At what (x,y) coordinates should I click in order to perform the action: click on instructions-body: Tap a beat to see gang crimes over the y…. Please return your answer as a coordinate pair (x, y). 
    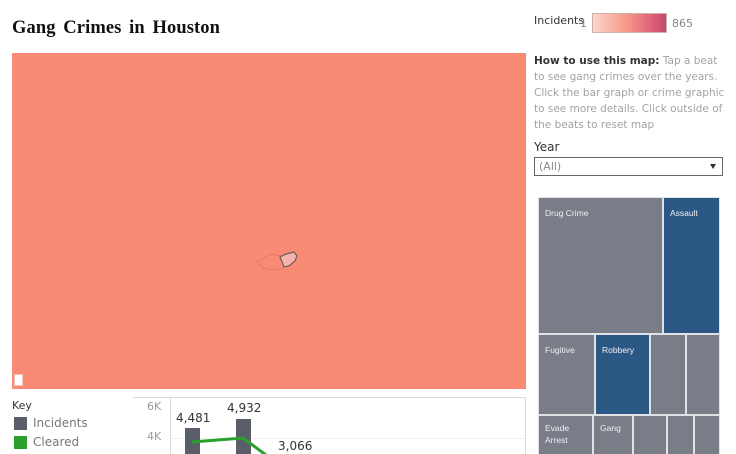
    Looking at the image, I should click on (629, 93).